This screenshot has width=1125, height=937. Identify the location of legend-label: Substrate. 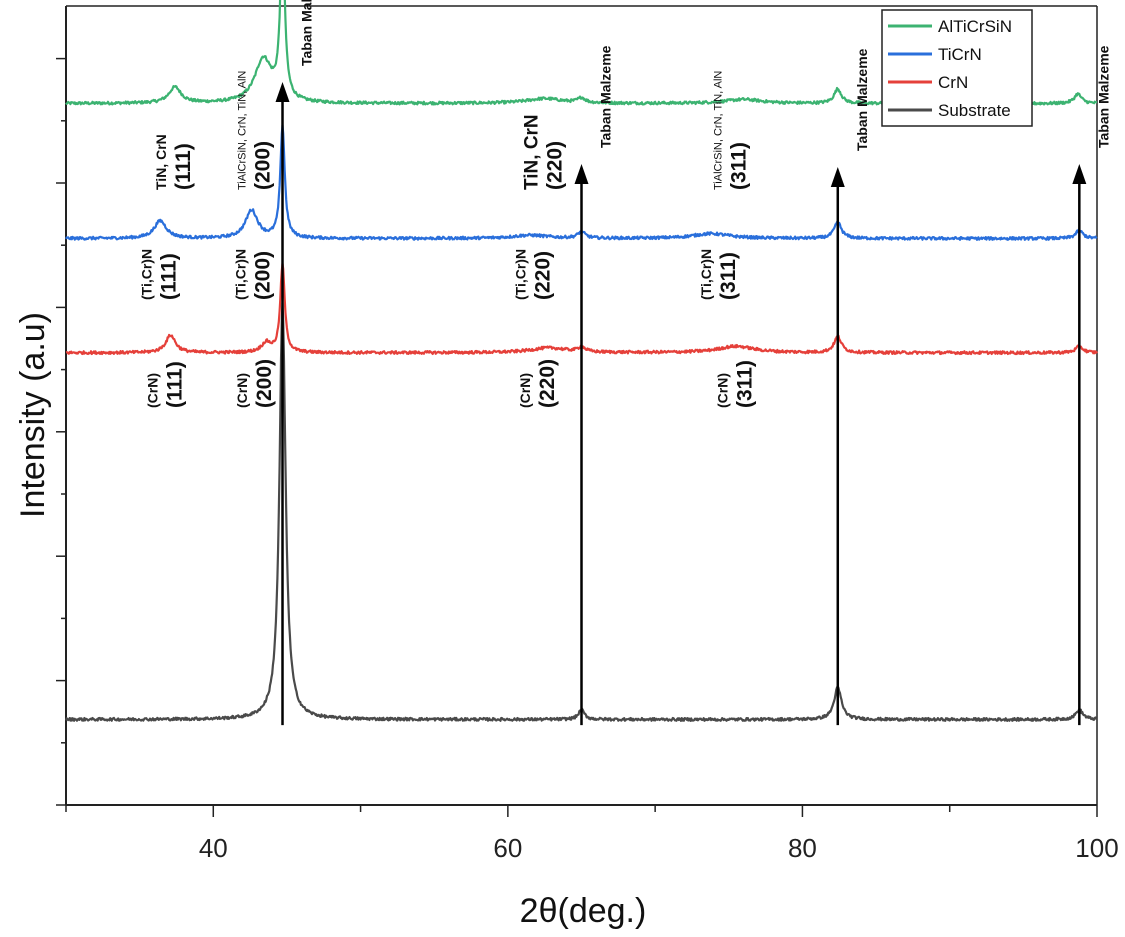
(974, 110).